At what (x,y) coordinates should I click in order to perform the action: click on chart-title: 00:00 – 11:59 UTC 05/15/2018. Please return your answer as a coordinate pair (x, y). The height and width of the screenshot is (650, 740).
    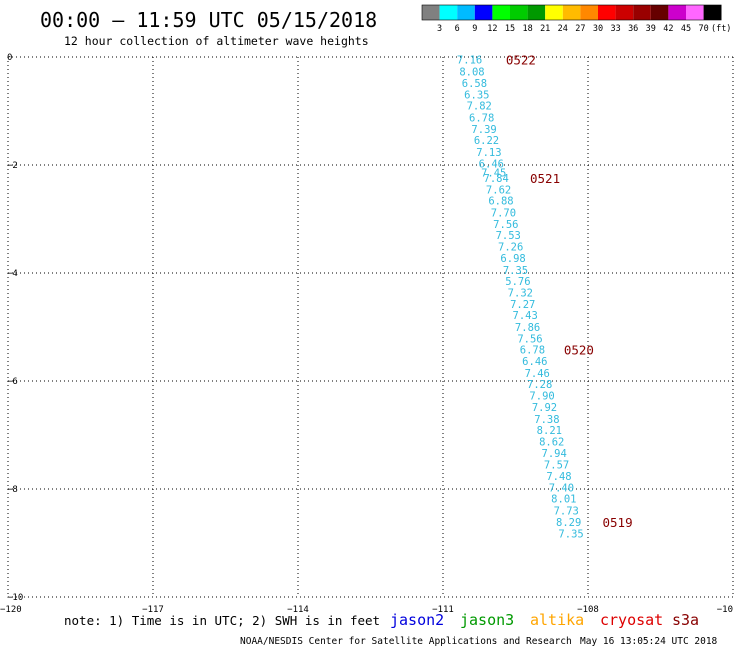
    Looking at the image, I should click on (208, 20).